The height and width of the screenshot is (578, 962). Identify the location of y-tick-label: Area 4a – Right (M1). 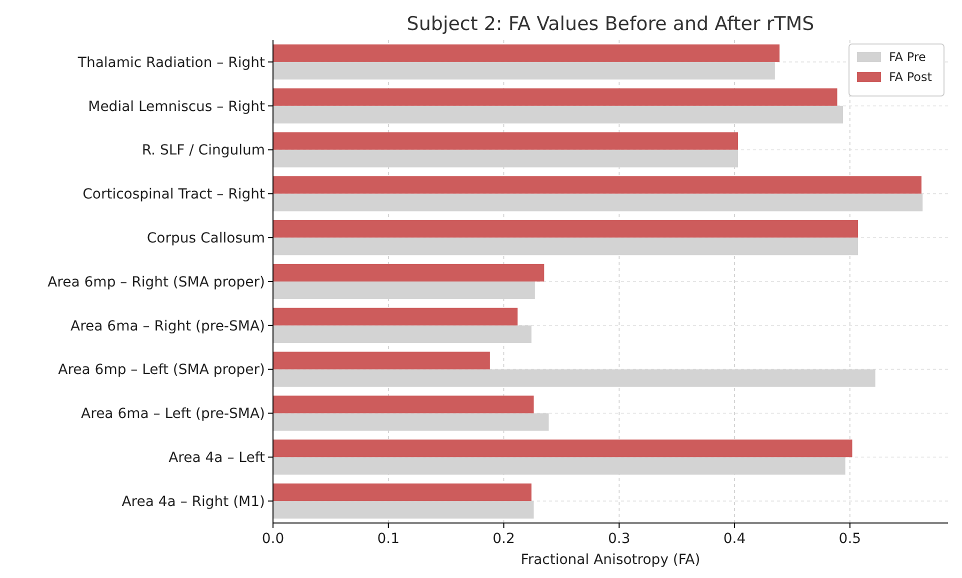
(193, 502).